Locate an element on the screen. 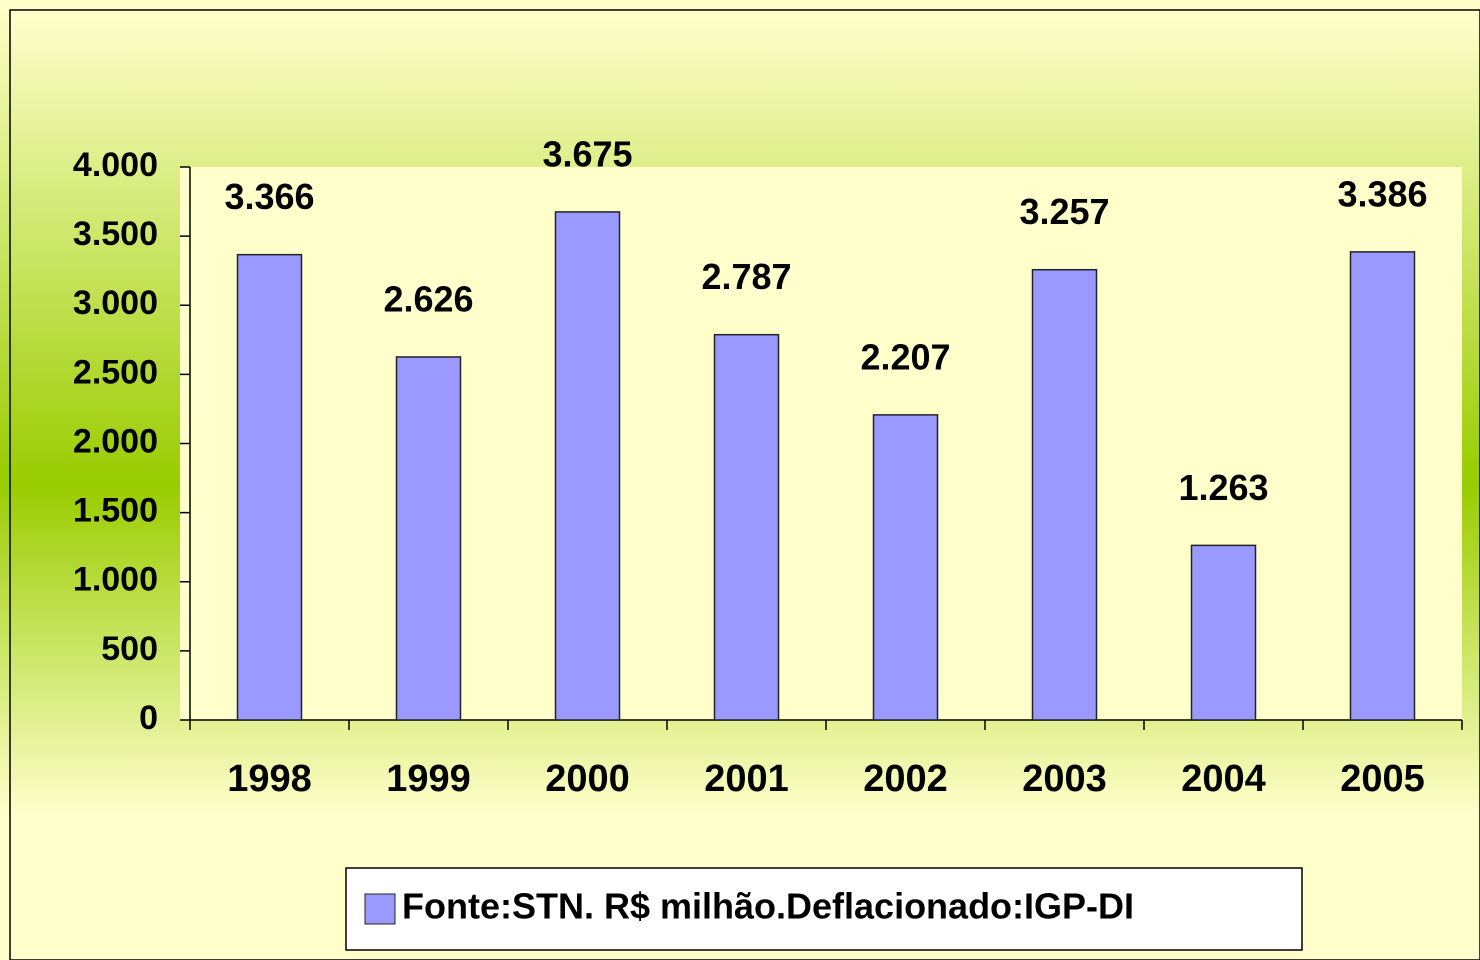 Image resolution: width=1480 pixels, height=960 pixels. x-tick-label: 2000 is located at coordinates (587, 779).